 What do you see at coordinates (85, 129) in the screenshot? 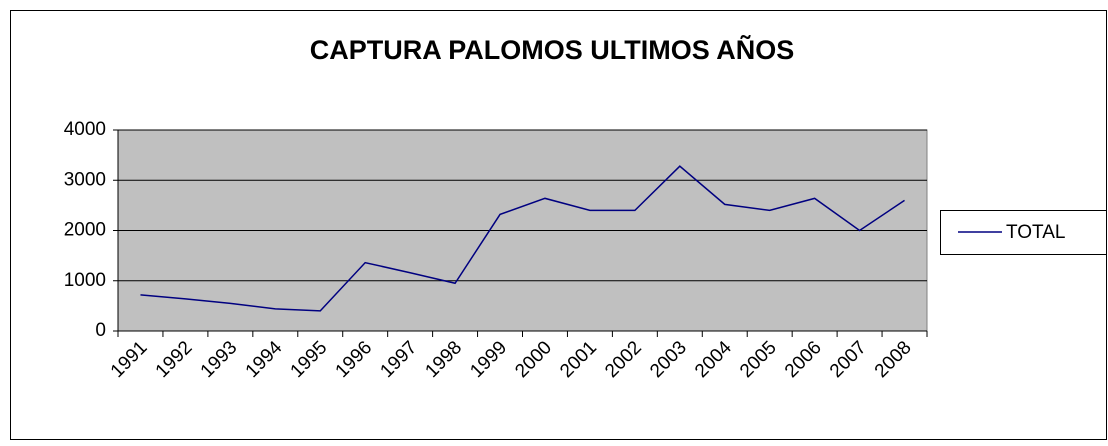
I see `y-tick-label: 4000` at bounding box center [85, 129].